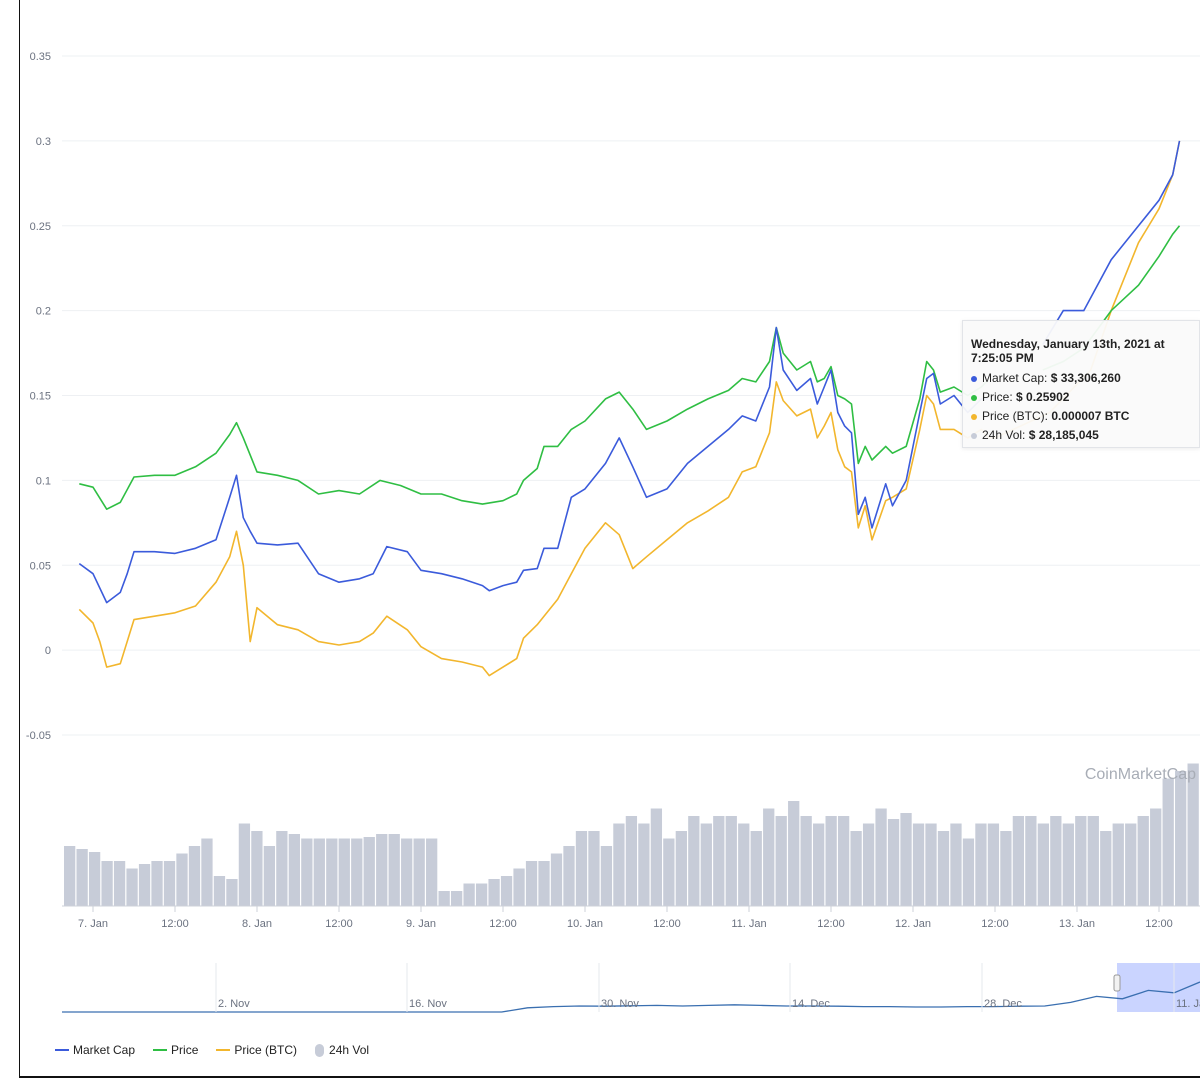 This screenshot has width=1200, height=1080. I want to click on navigator-label: 16. Nov, so click(428, 1004).